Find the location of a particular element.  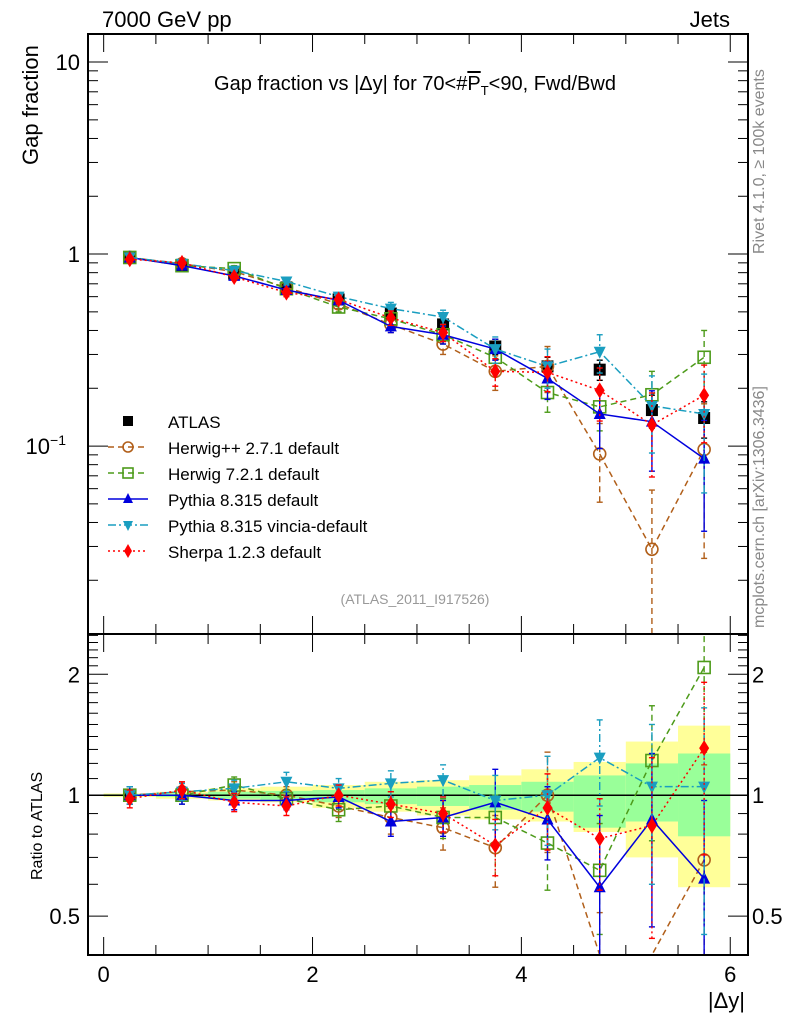

legend-item: Pythia 8.315 vincia-default is located at coordinates (238, 526).